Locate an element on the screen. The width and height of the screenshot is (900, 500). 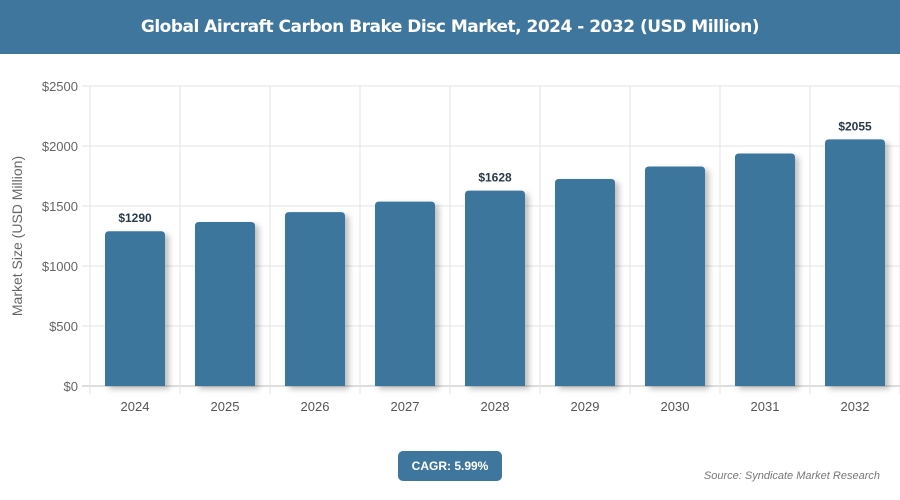
bar-2027 is located at coordinates (405, 293).